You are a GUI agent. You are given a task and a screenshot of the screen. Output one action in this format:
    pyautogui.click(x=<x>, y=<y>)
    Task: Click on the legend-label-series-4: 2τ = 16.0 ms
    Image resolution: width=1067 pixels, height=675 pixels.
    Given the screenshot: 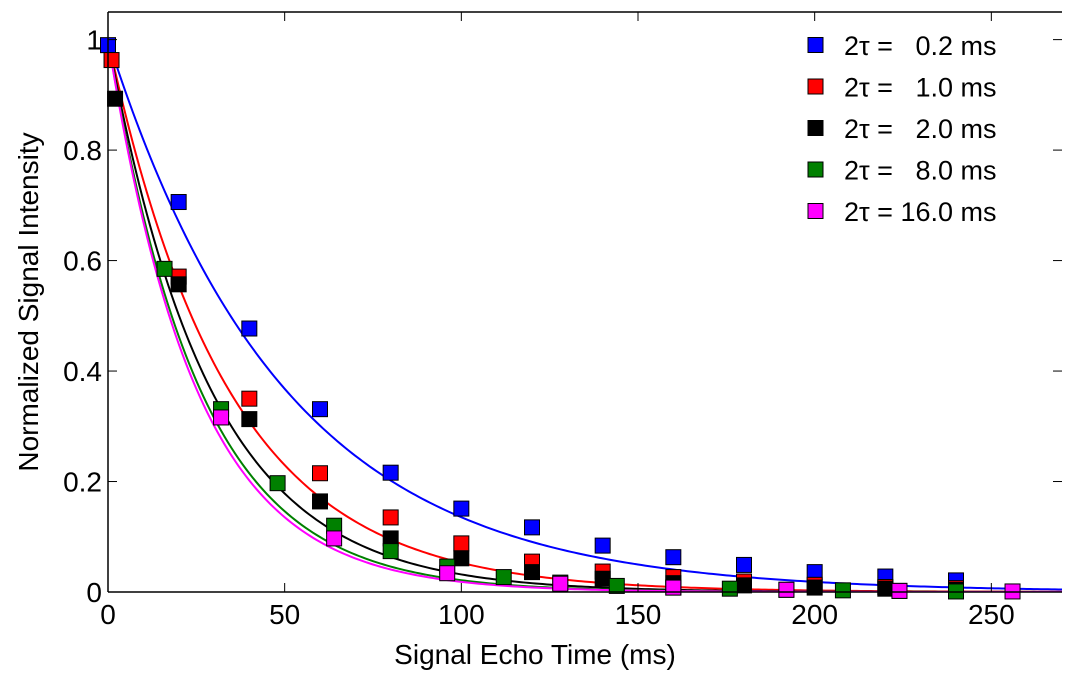 What is the action you would take?
    pyautogui.click(x=920, y=212)
    